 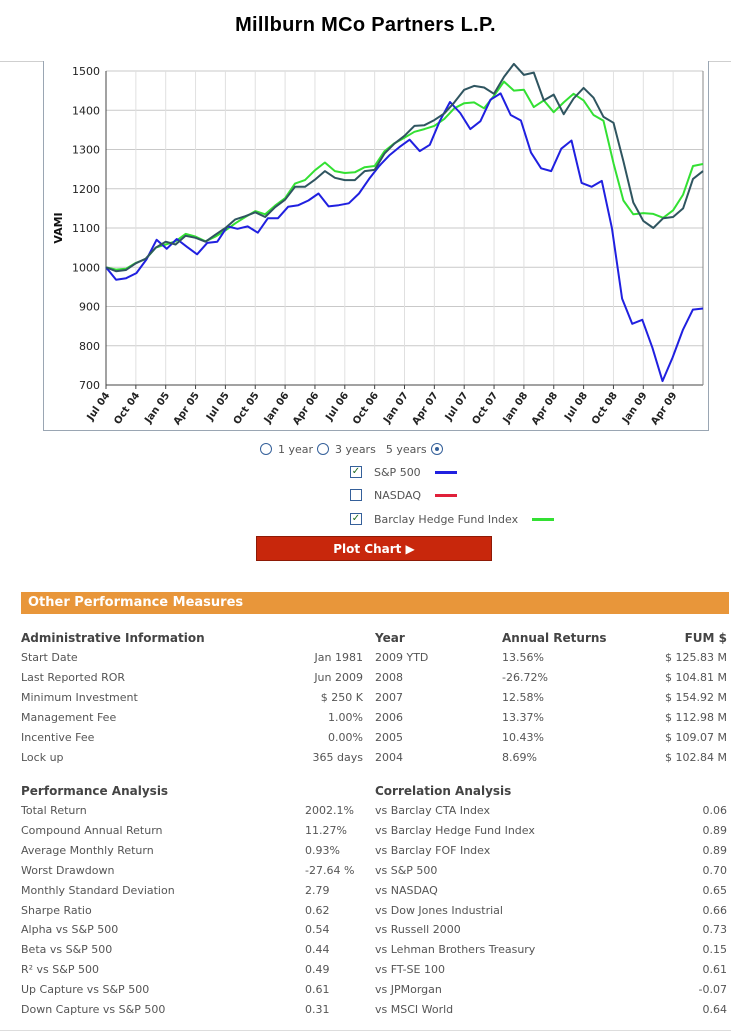 I want to click on performance-label: Total Return, so click(x=54, y=810).